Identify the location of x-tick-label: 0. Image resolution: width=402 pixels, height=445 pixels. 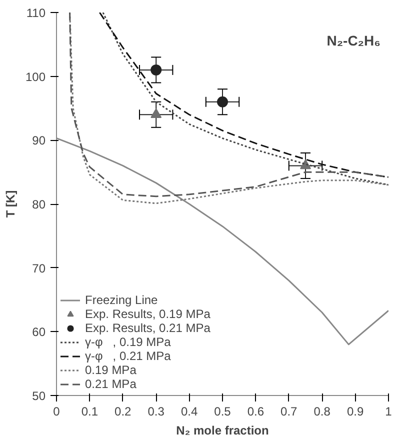
(56, 411).